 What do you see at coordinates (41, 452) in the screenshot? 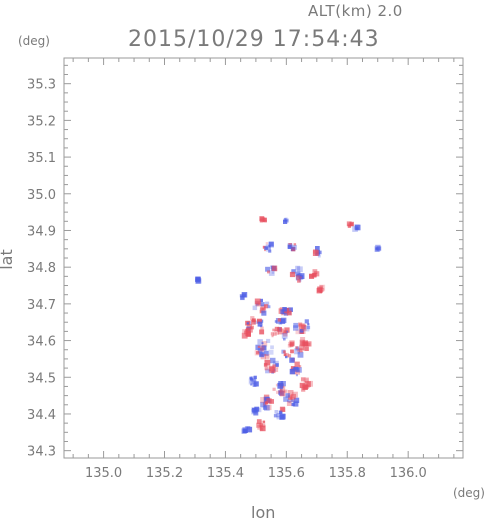
I see `y-tick-label: 34.3` at bounding box center [41, 452].